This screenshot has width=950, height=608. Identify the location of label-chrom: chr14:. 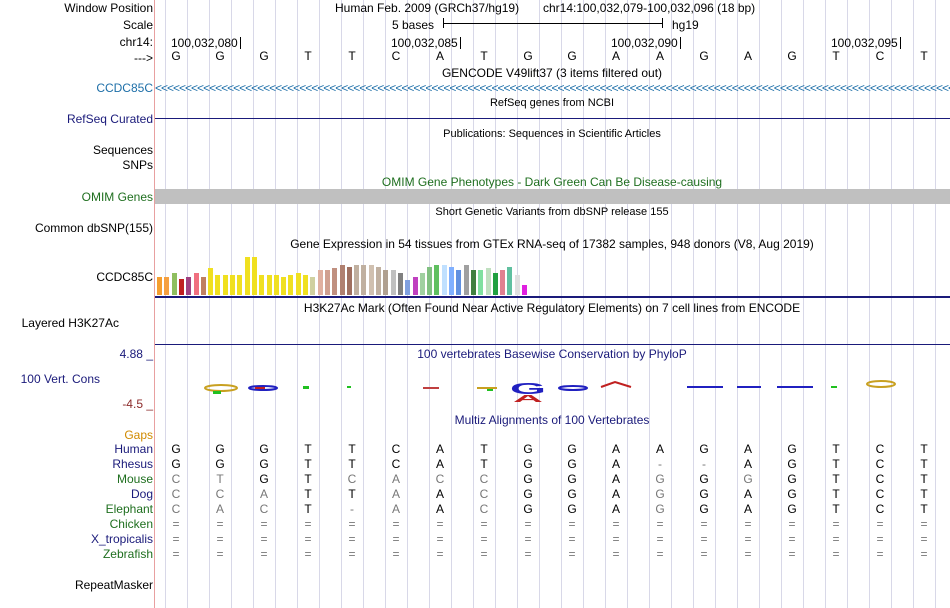
(136, 42).